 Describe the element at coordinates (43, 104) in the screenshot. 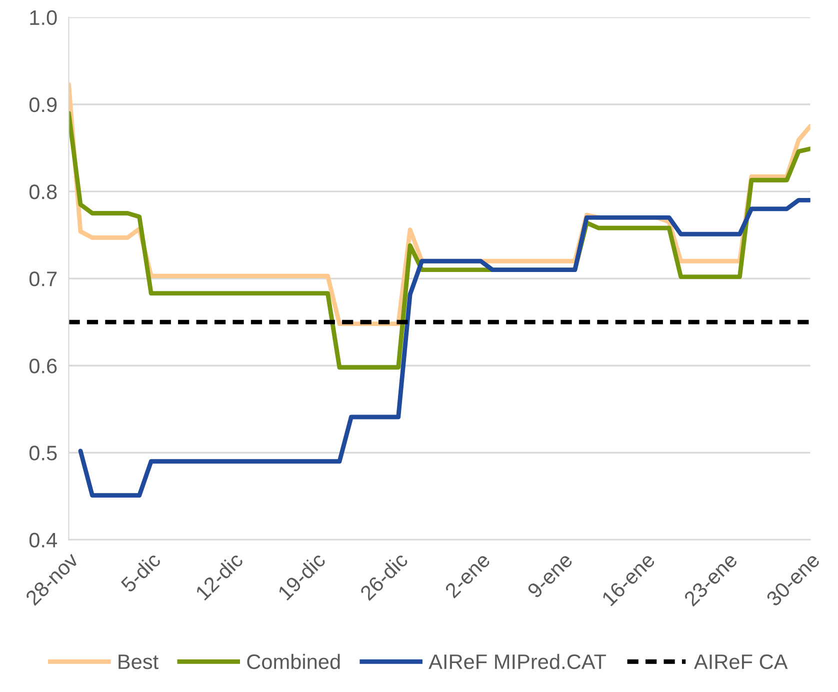

I see `y-tick-label: 0.9` at that location.